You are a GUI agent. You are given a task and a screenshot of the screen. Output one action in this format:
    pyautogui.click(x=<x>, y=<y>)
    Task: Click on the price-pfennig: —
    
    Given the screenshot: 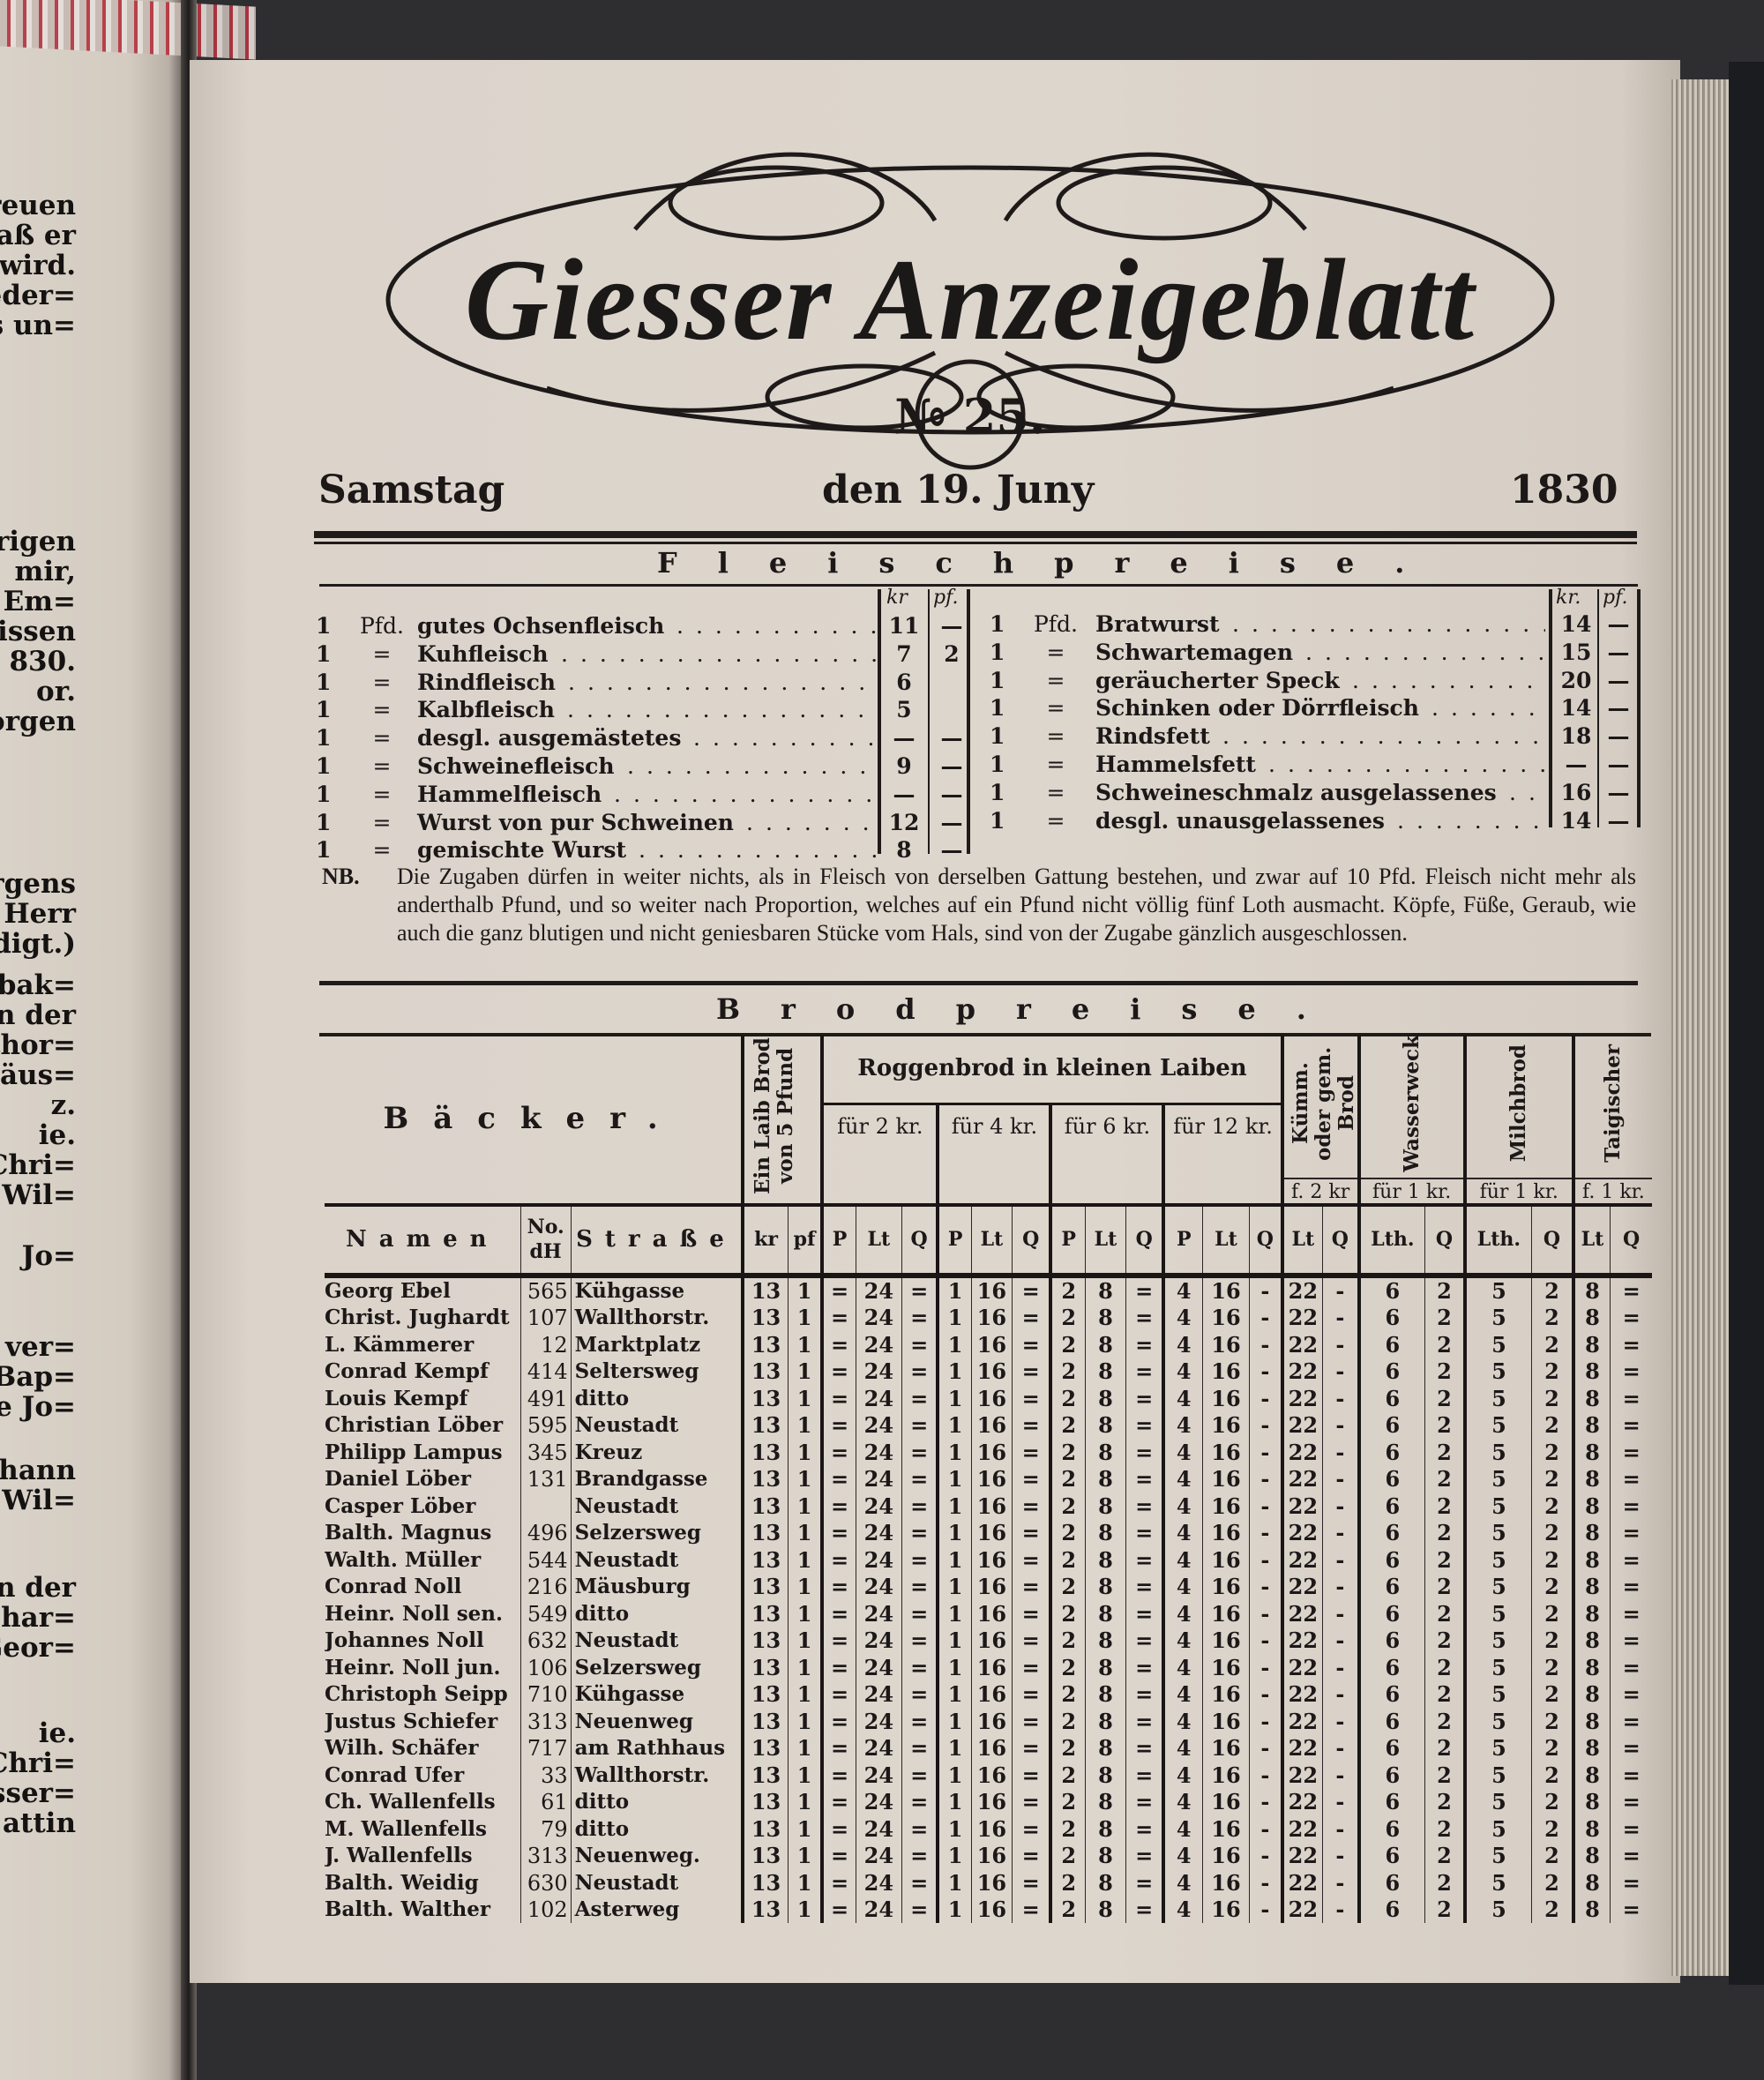 What is the action you would take?
    pyautogui.click(x=951, y=794)
    